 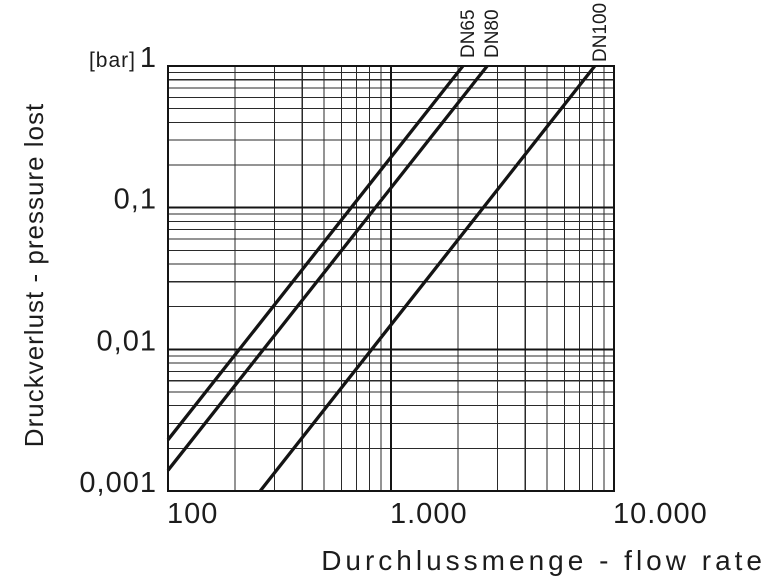 I want to click on x-tick-label-1: 1.000, so click(x=429, y=514).